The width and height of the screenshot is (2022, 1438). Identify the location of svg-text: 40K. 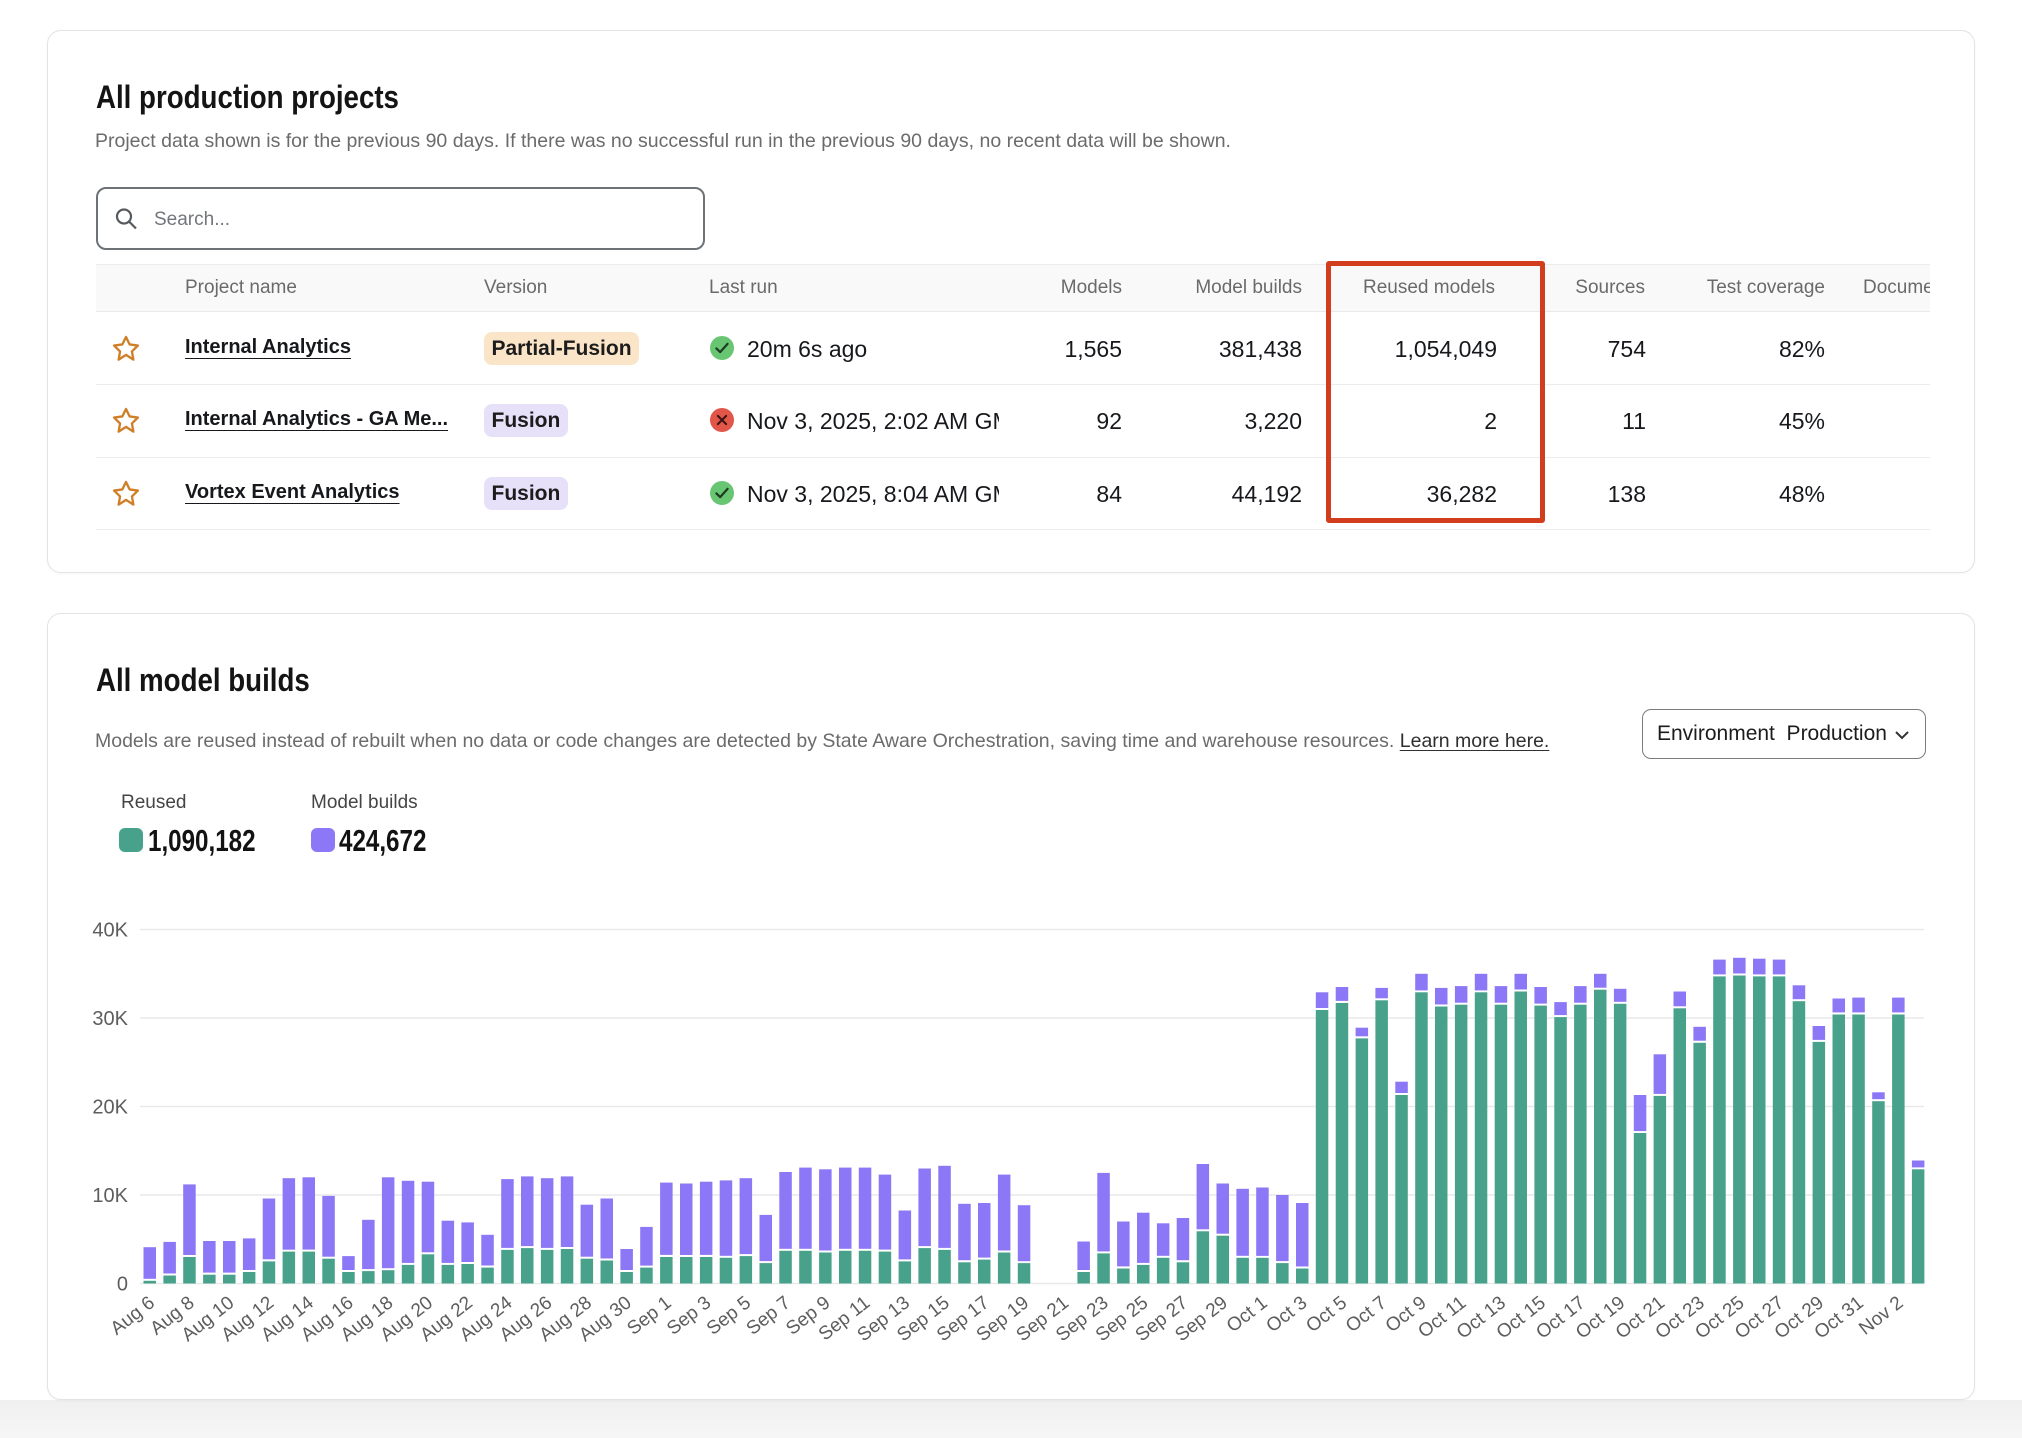
(110, 931).